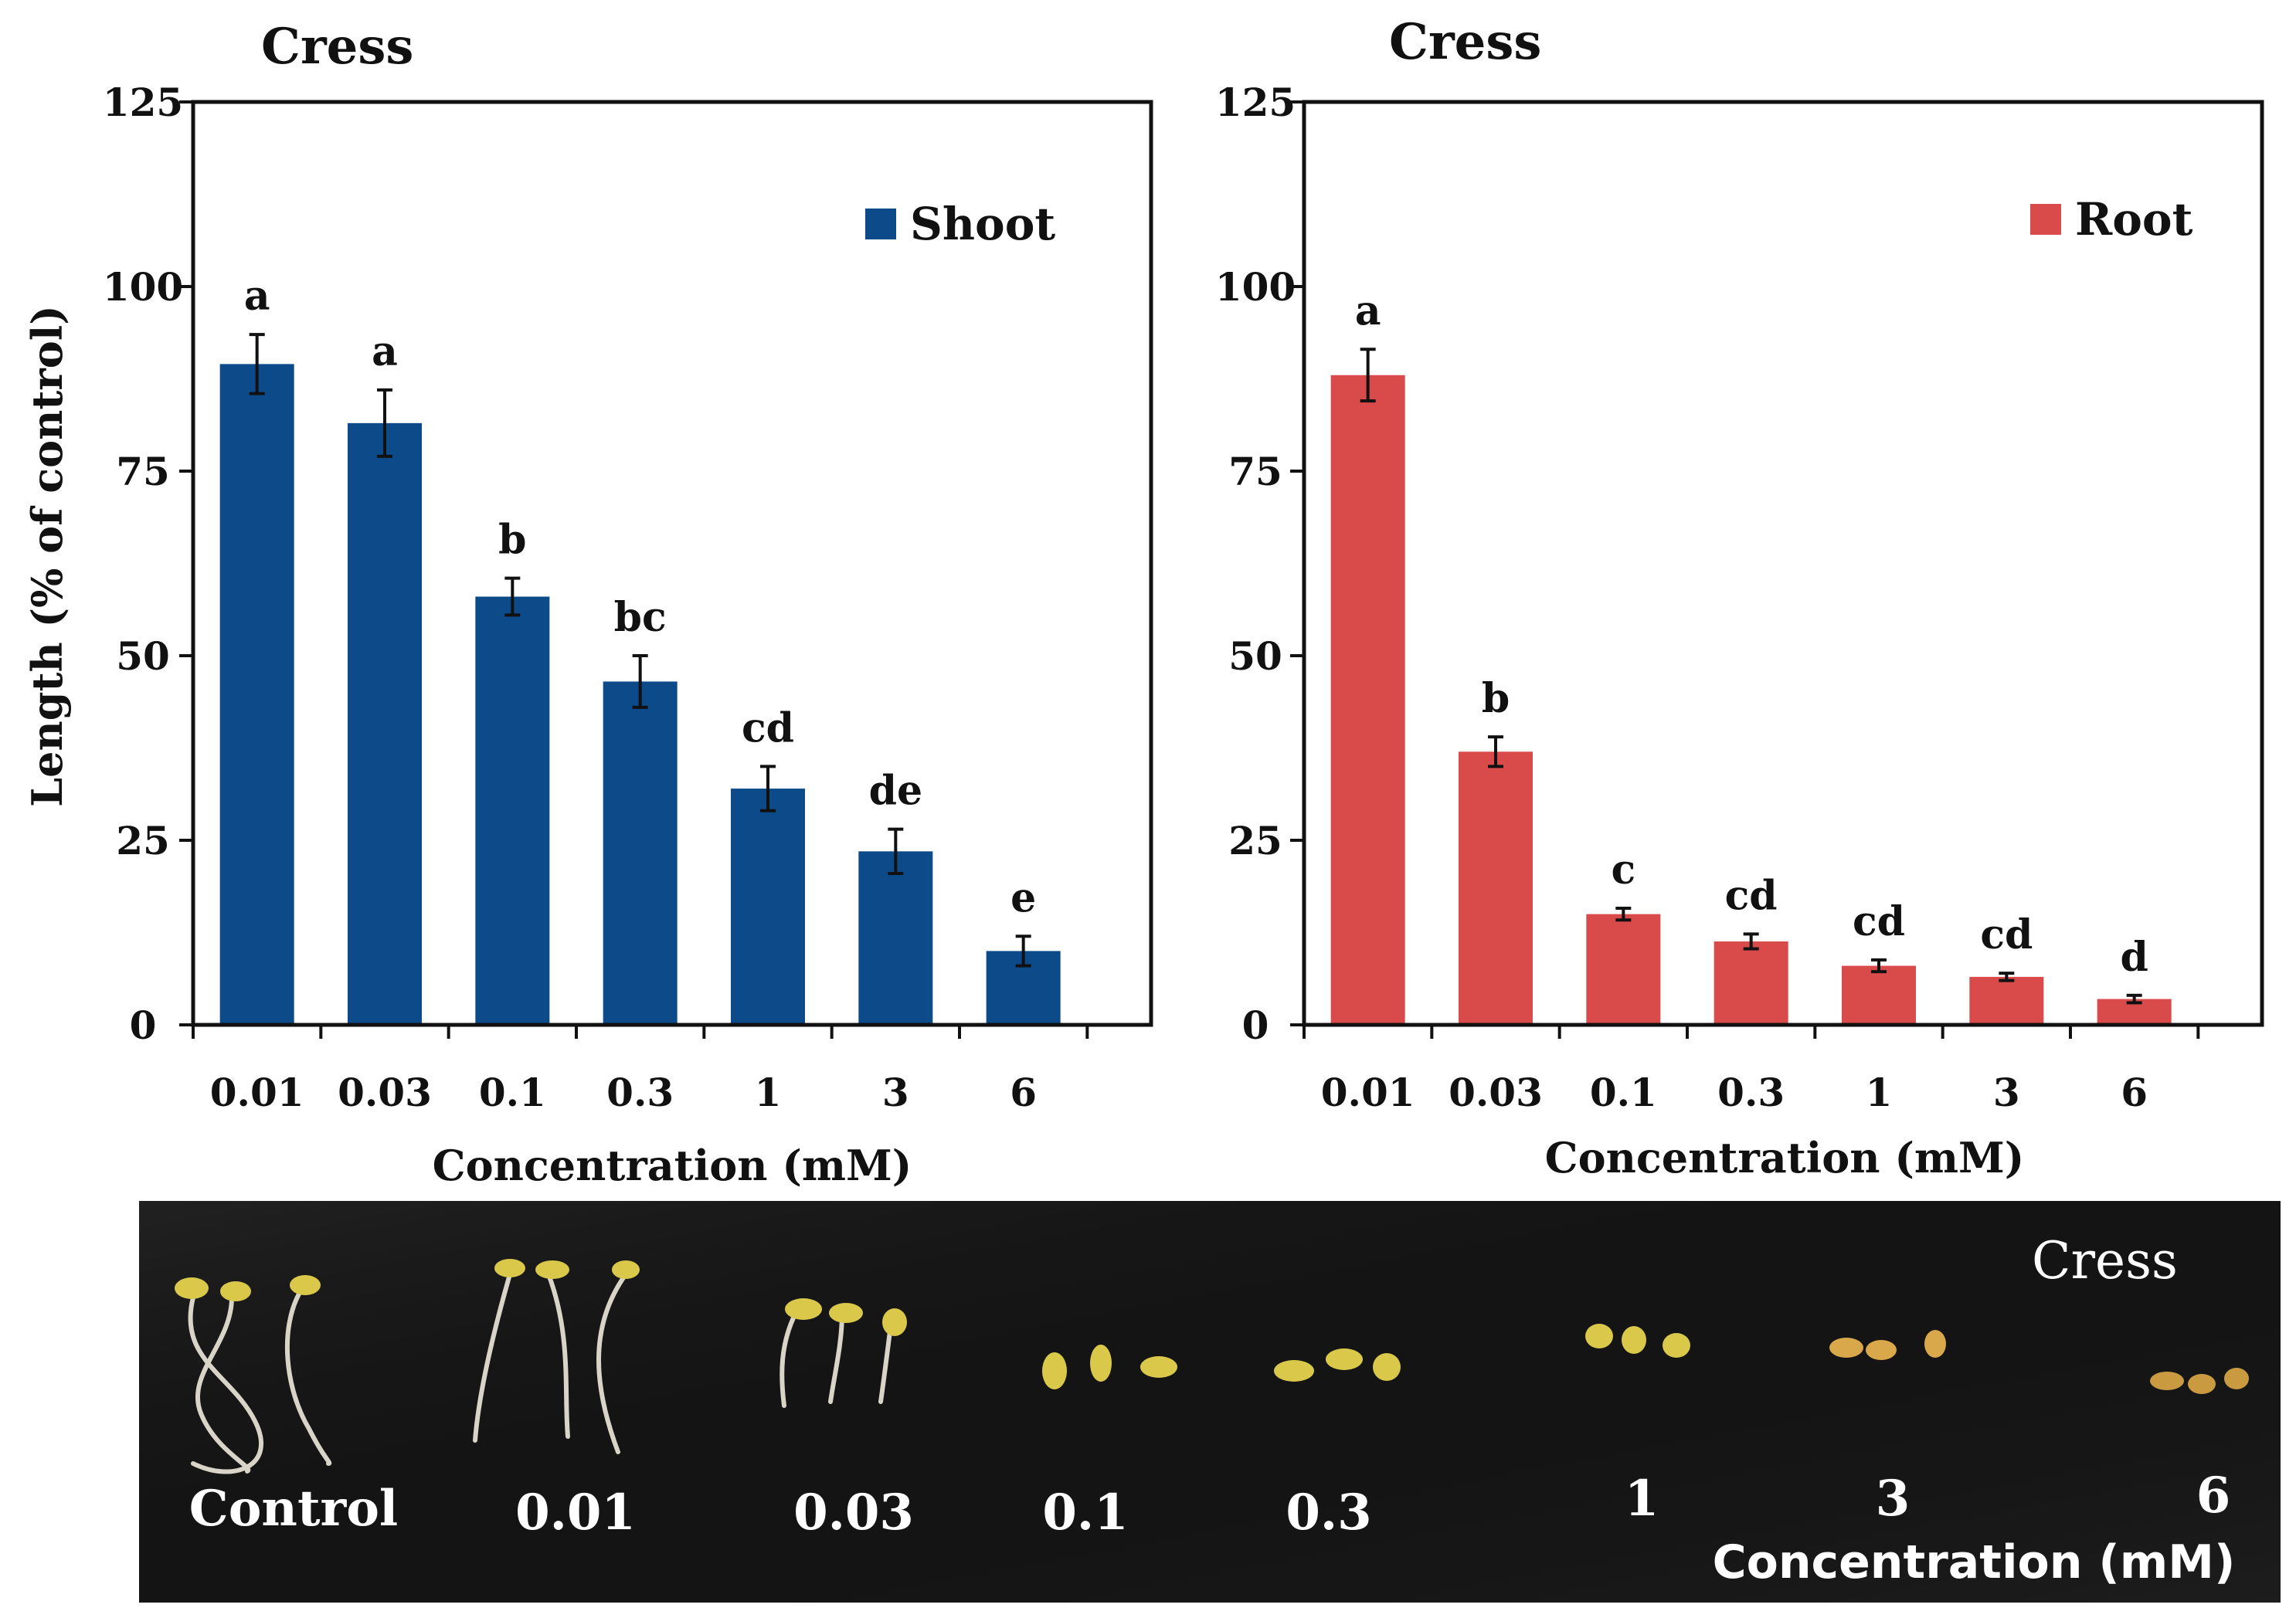  What do you see at coordinates (880, 224) in the screenshot?
I see `shoot-legend-swatch` at bounding box center [880, 224].